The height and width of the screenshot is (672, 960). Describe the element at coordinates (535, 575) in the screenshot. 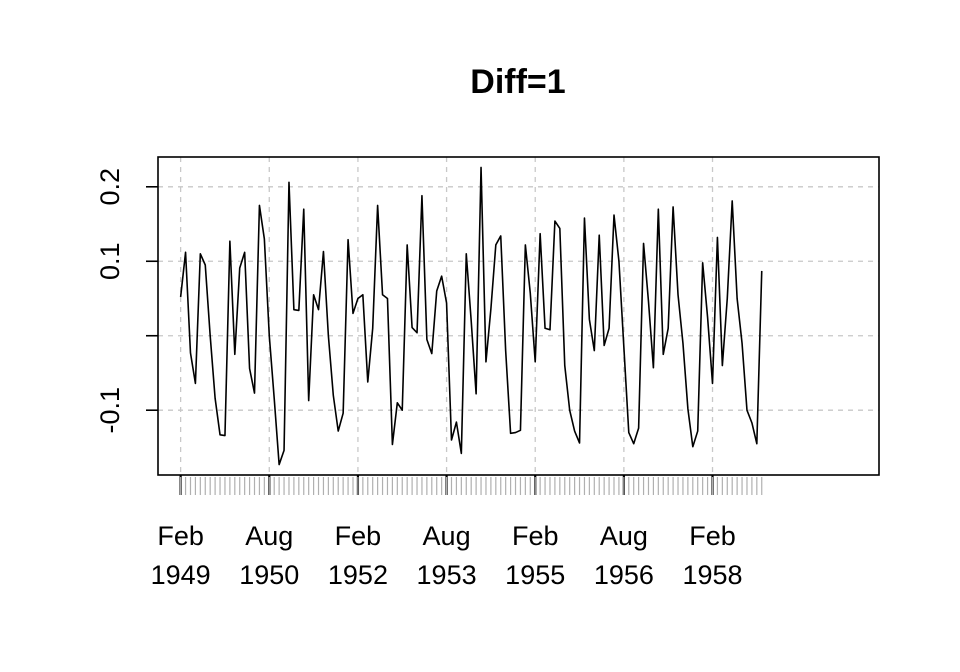

I see `x-tick-year-label: 1955` at that location.